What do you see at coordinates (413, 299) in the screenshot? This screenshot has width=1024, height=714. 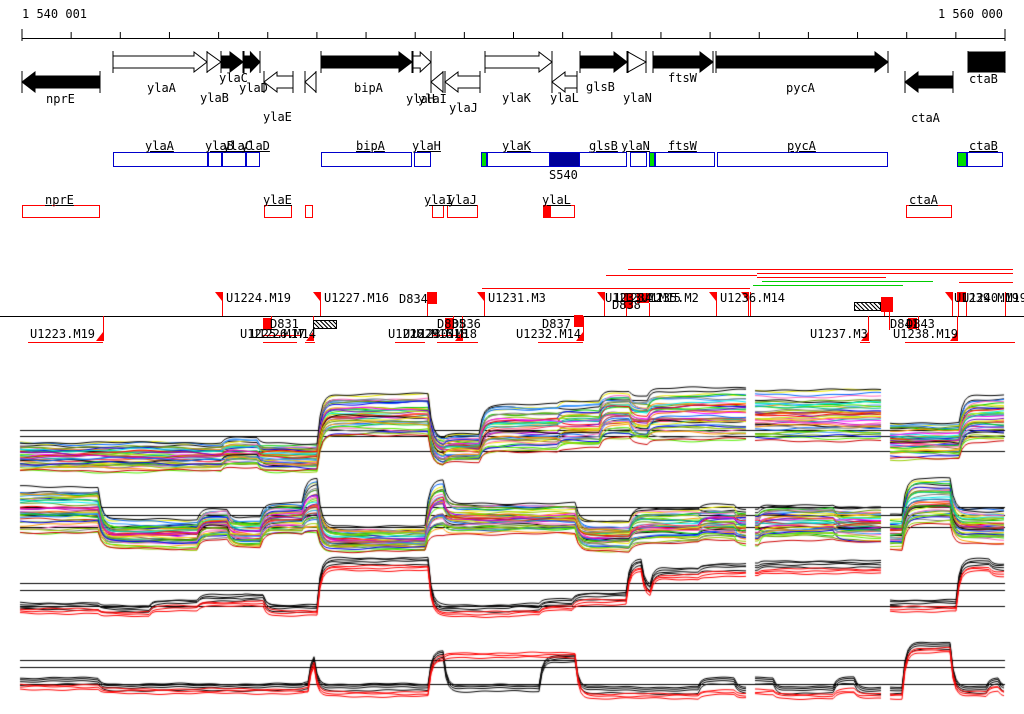 I see `segment-label-D834: D834` at bounding box center [413, 299].